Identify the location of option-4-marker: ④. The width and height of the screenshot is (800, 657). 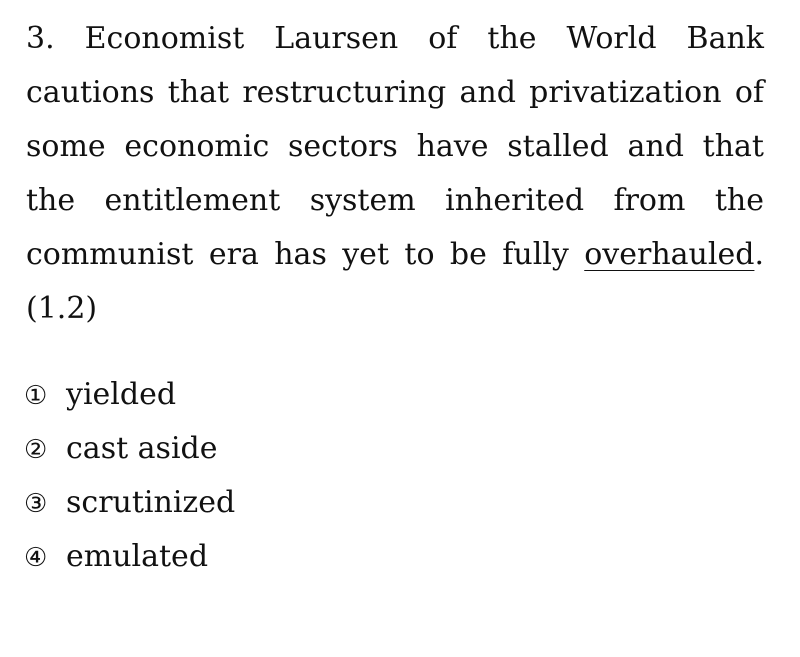
(36, 558).